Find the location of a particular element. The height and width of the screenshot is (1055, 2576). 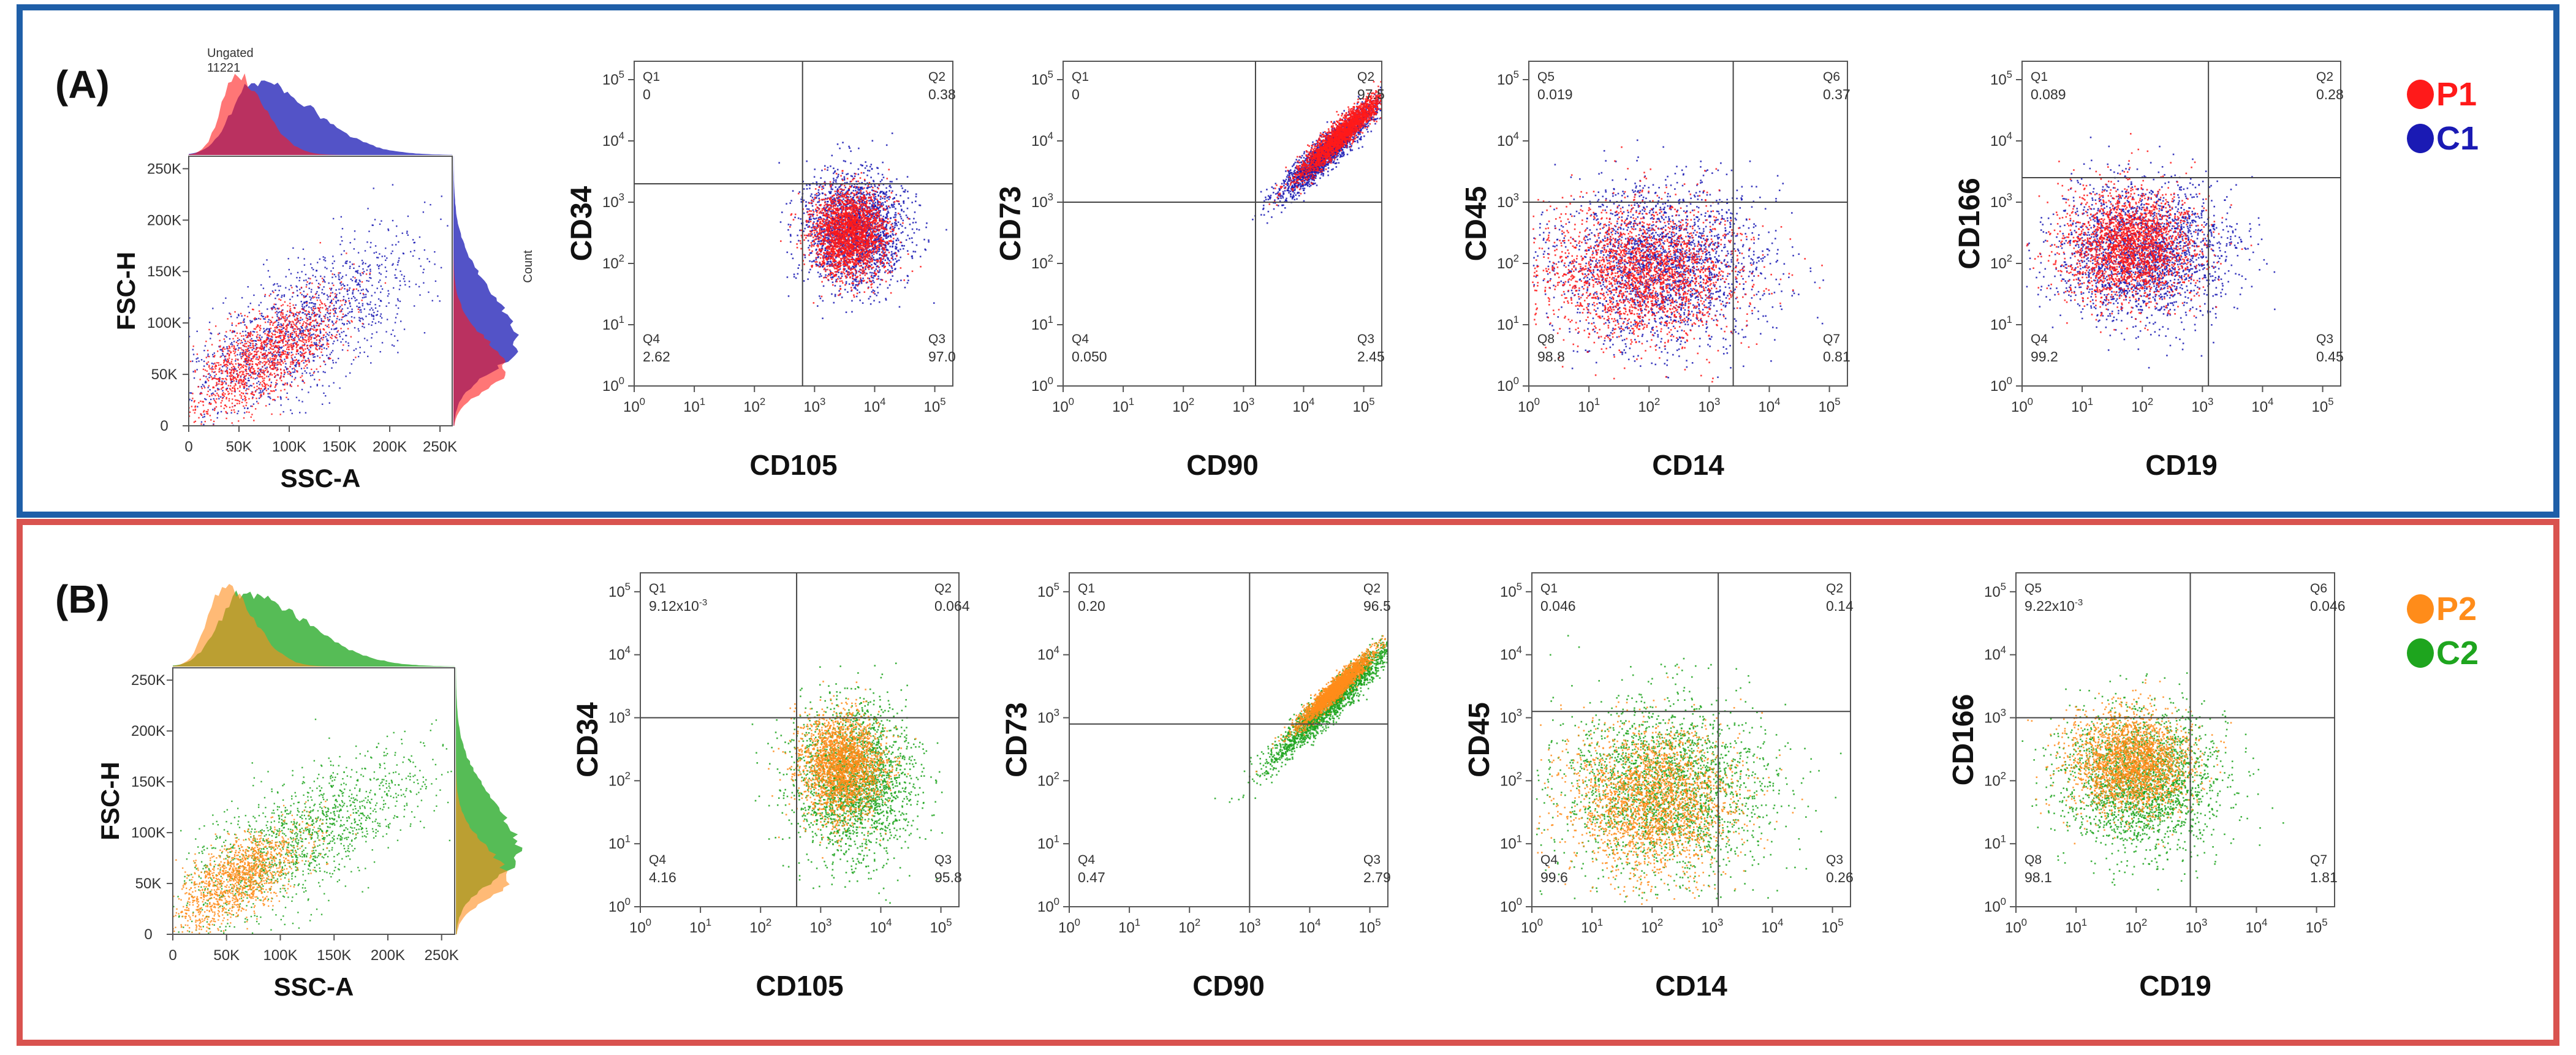

y-tick-label: 50K is located at coordinates (164, 374).